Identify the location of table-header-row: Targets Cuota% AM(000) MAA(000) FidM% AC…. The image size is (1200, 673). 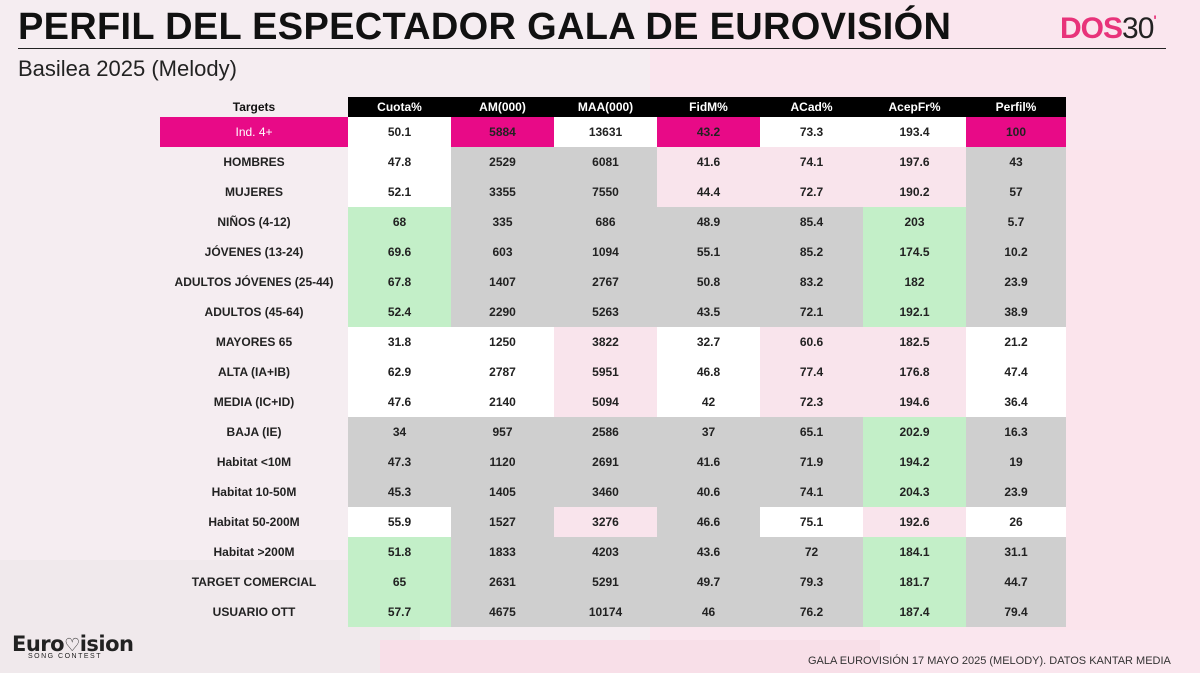
(613, 107).